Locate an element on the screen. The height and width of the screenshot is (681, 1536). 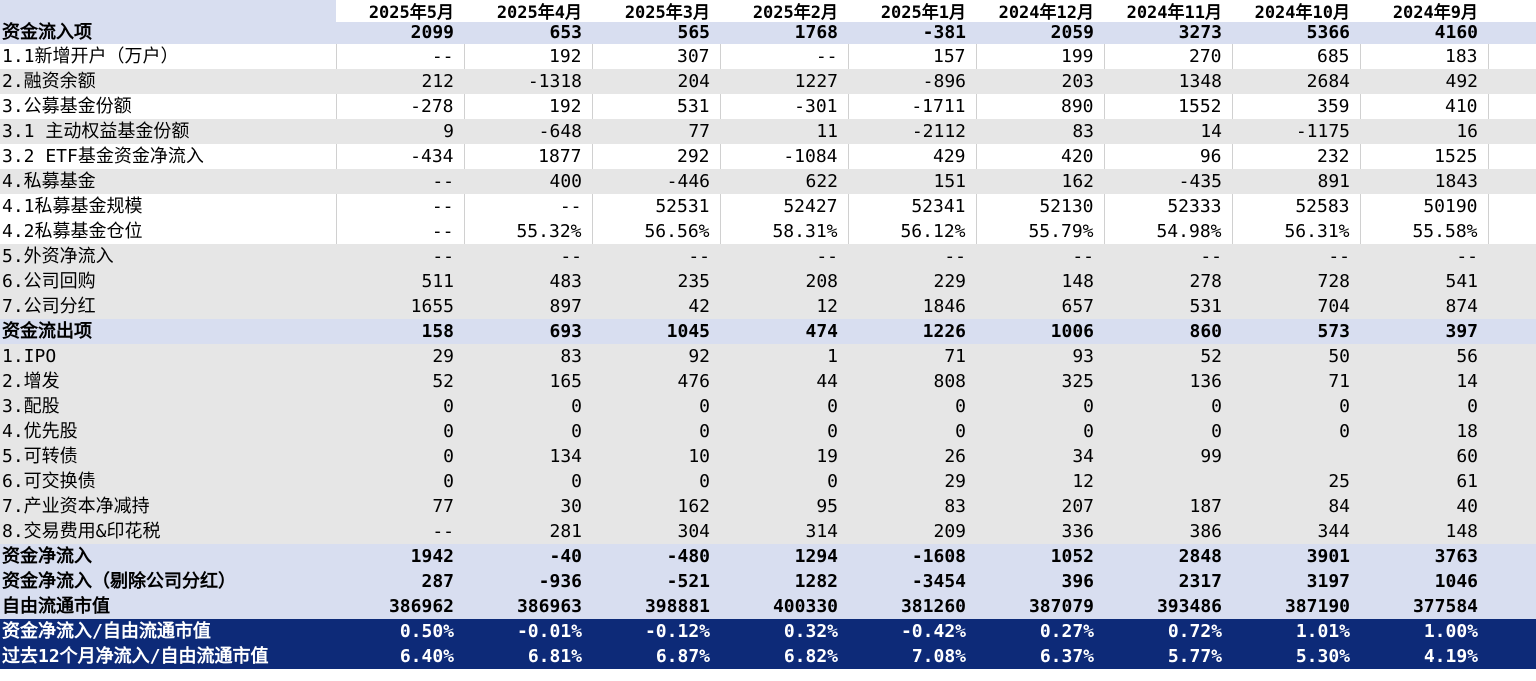
table-row: 3.1 主动权益基金份额 9 -648 77 11 -2112 83 14 -1175 16 is located at coordinates (768, 131).